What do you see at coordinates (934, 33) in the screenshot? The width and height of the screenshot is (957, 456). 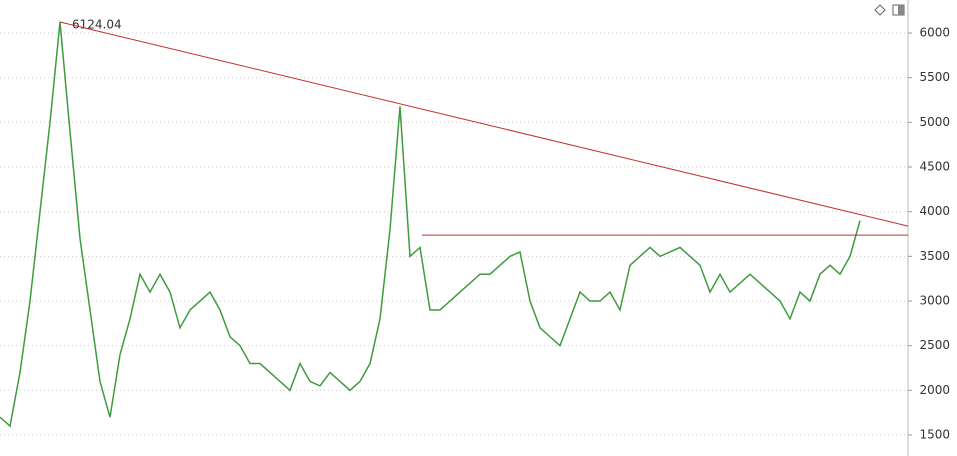 I see `y-tick-label: 6000` at bounding box center [934, 33].